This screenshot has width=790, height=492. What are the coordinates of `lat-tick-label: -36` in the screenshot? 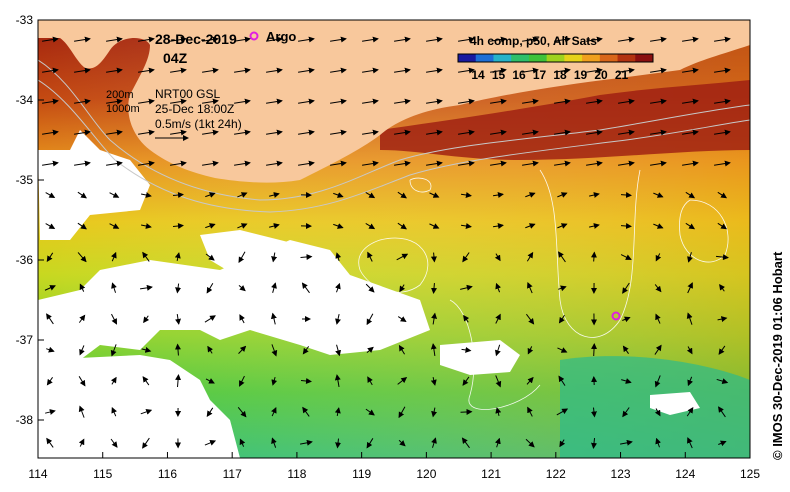 It's located at (25, 260).